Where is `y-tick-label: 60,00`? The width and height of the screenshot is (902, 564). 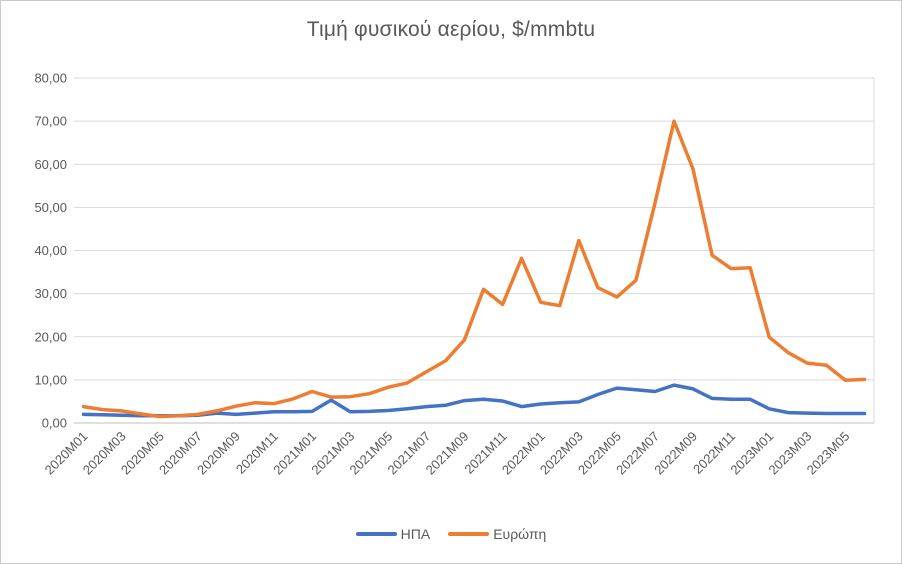
y-tick-label: 60,00 is located at coordinates (50, 164).